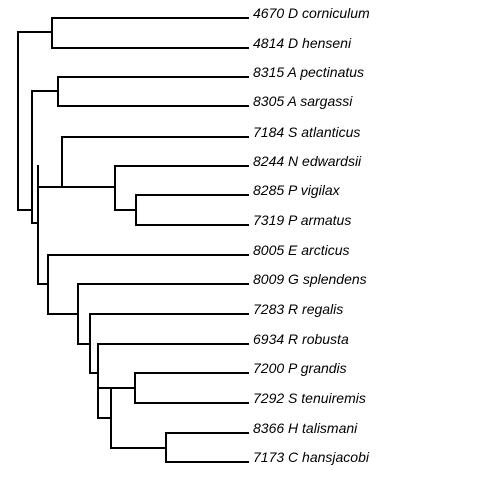  I want to click on leaf-label: 8009 G splendens, so click(310, 279).